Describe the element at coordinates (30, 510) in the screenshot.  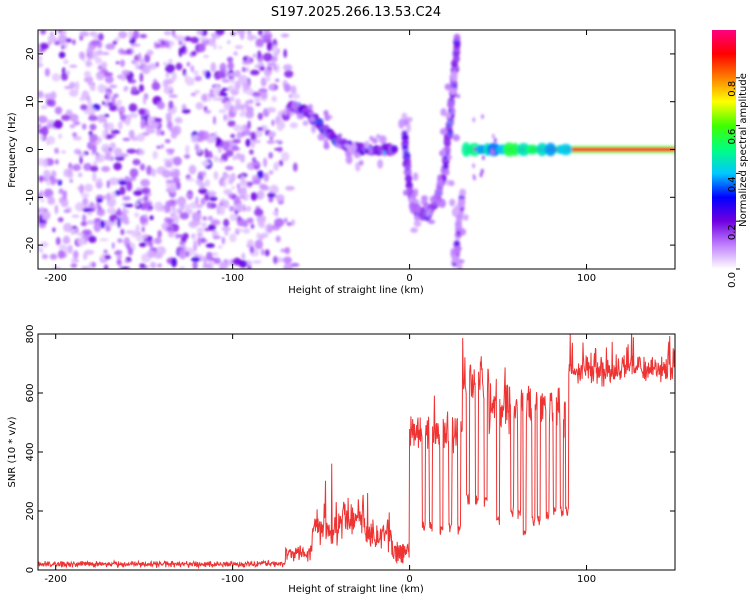
I see `snr-y-tick-label: 200` at that location.